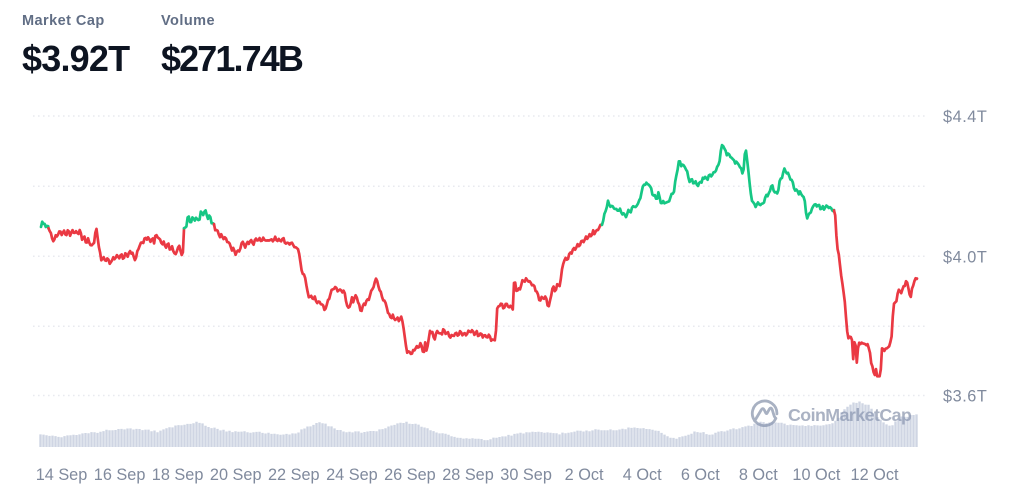 Image resolution: width=1013 pixels, height=499 pixels. I want to click on svg-text: 20 Sep, so click(236, 475).